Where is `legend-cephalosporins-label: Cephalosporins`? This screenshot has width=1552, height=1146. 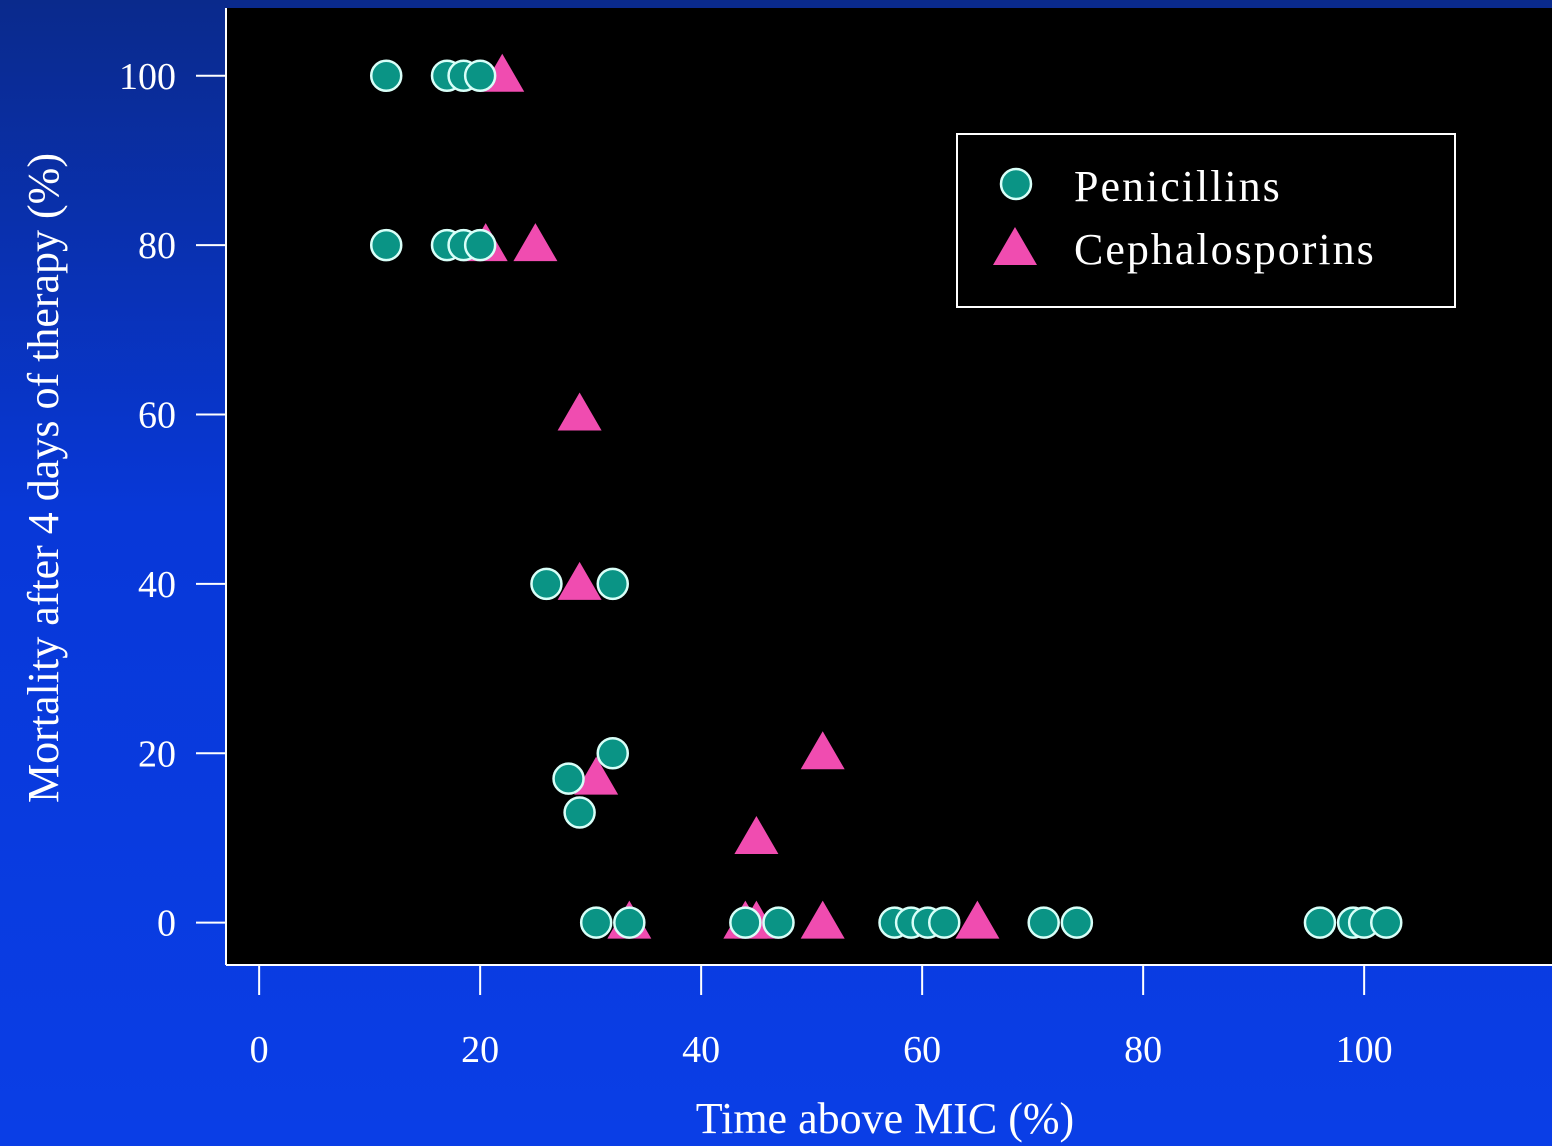 legend-cephalosporins-label: Cephalosporins is located at coordinates (1225, 249).